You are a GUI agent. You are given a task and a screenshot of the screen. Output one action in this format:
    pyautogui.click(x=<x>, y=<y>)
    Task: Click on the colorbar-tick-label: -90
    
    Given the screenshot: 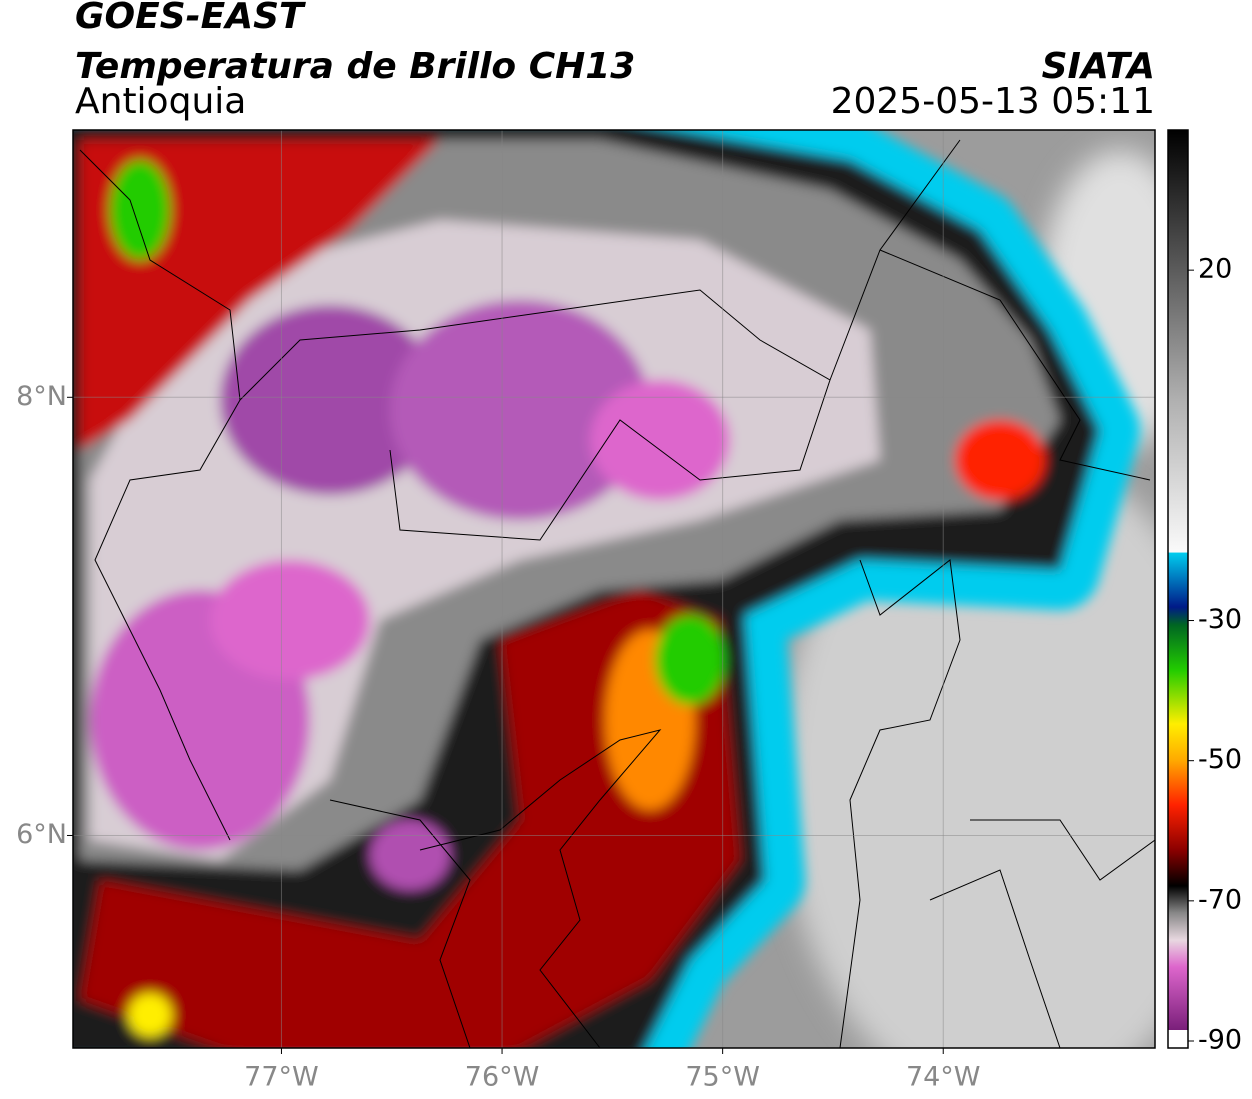 What is the action you would take?
    pyautogui.click(x=1220, y=1039)
    